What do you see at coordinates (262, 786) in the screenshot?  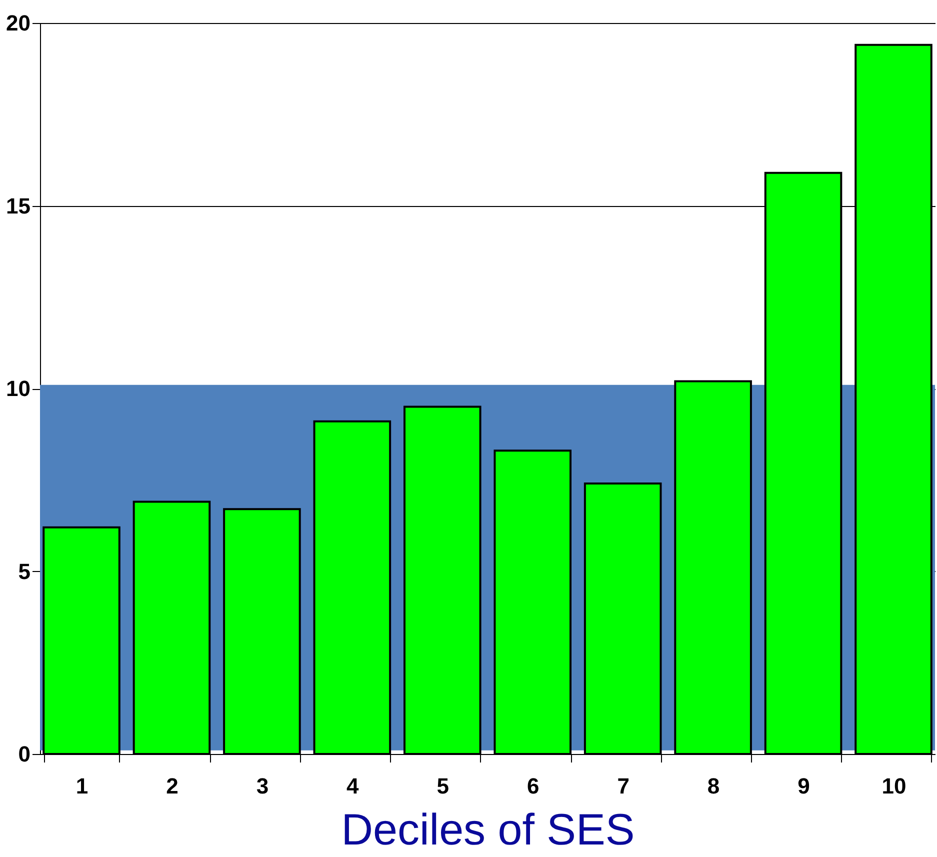 I see `x-tick-label: 3` at bounding box center [262, 786].